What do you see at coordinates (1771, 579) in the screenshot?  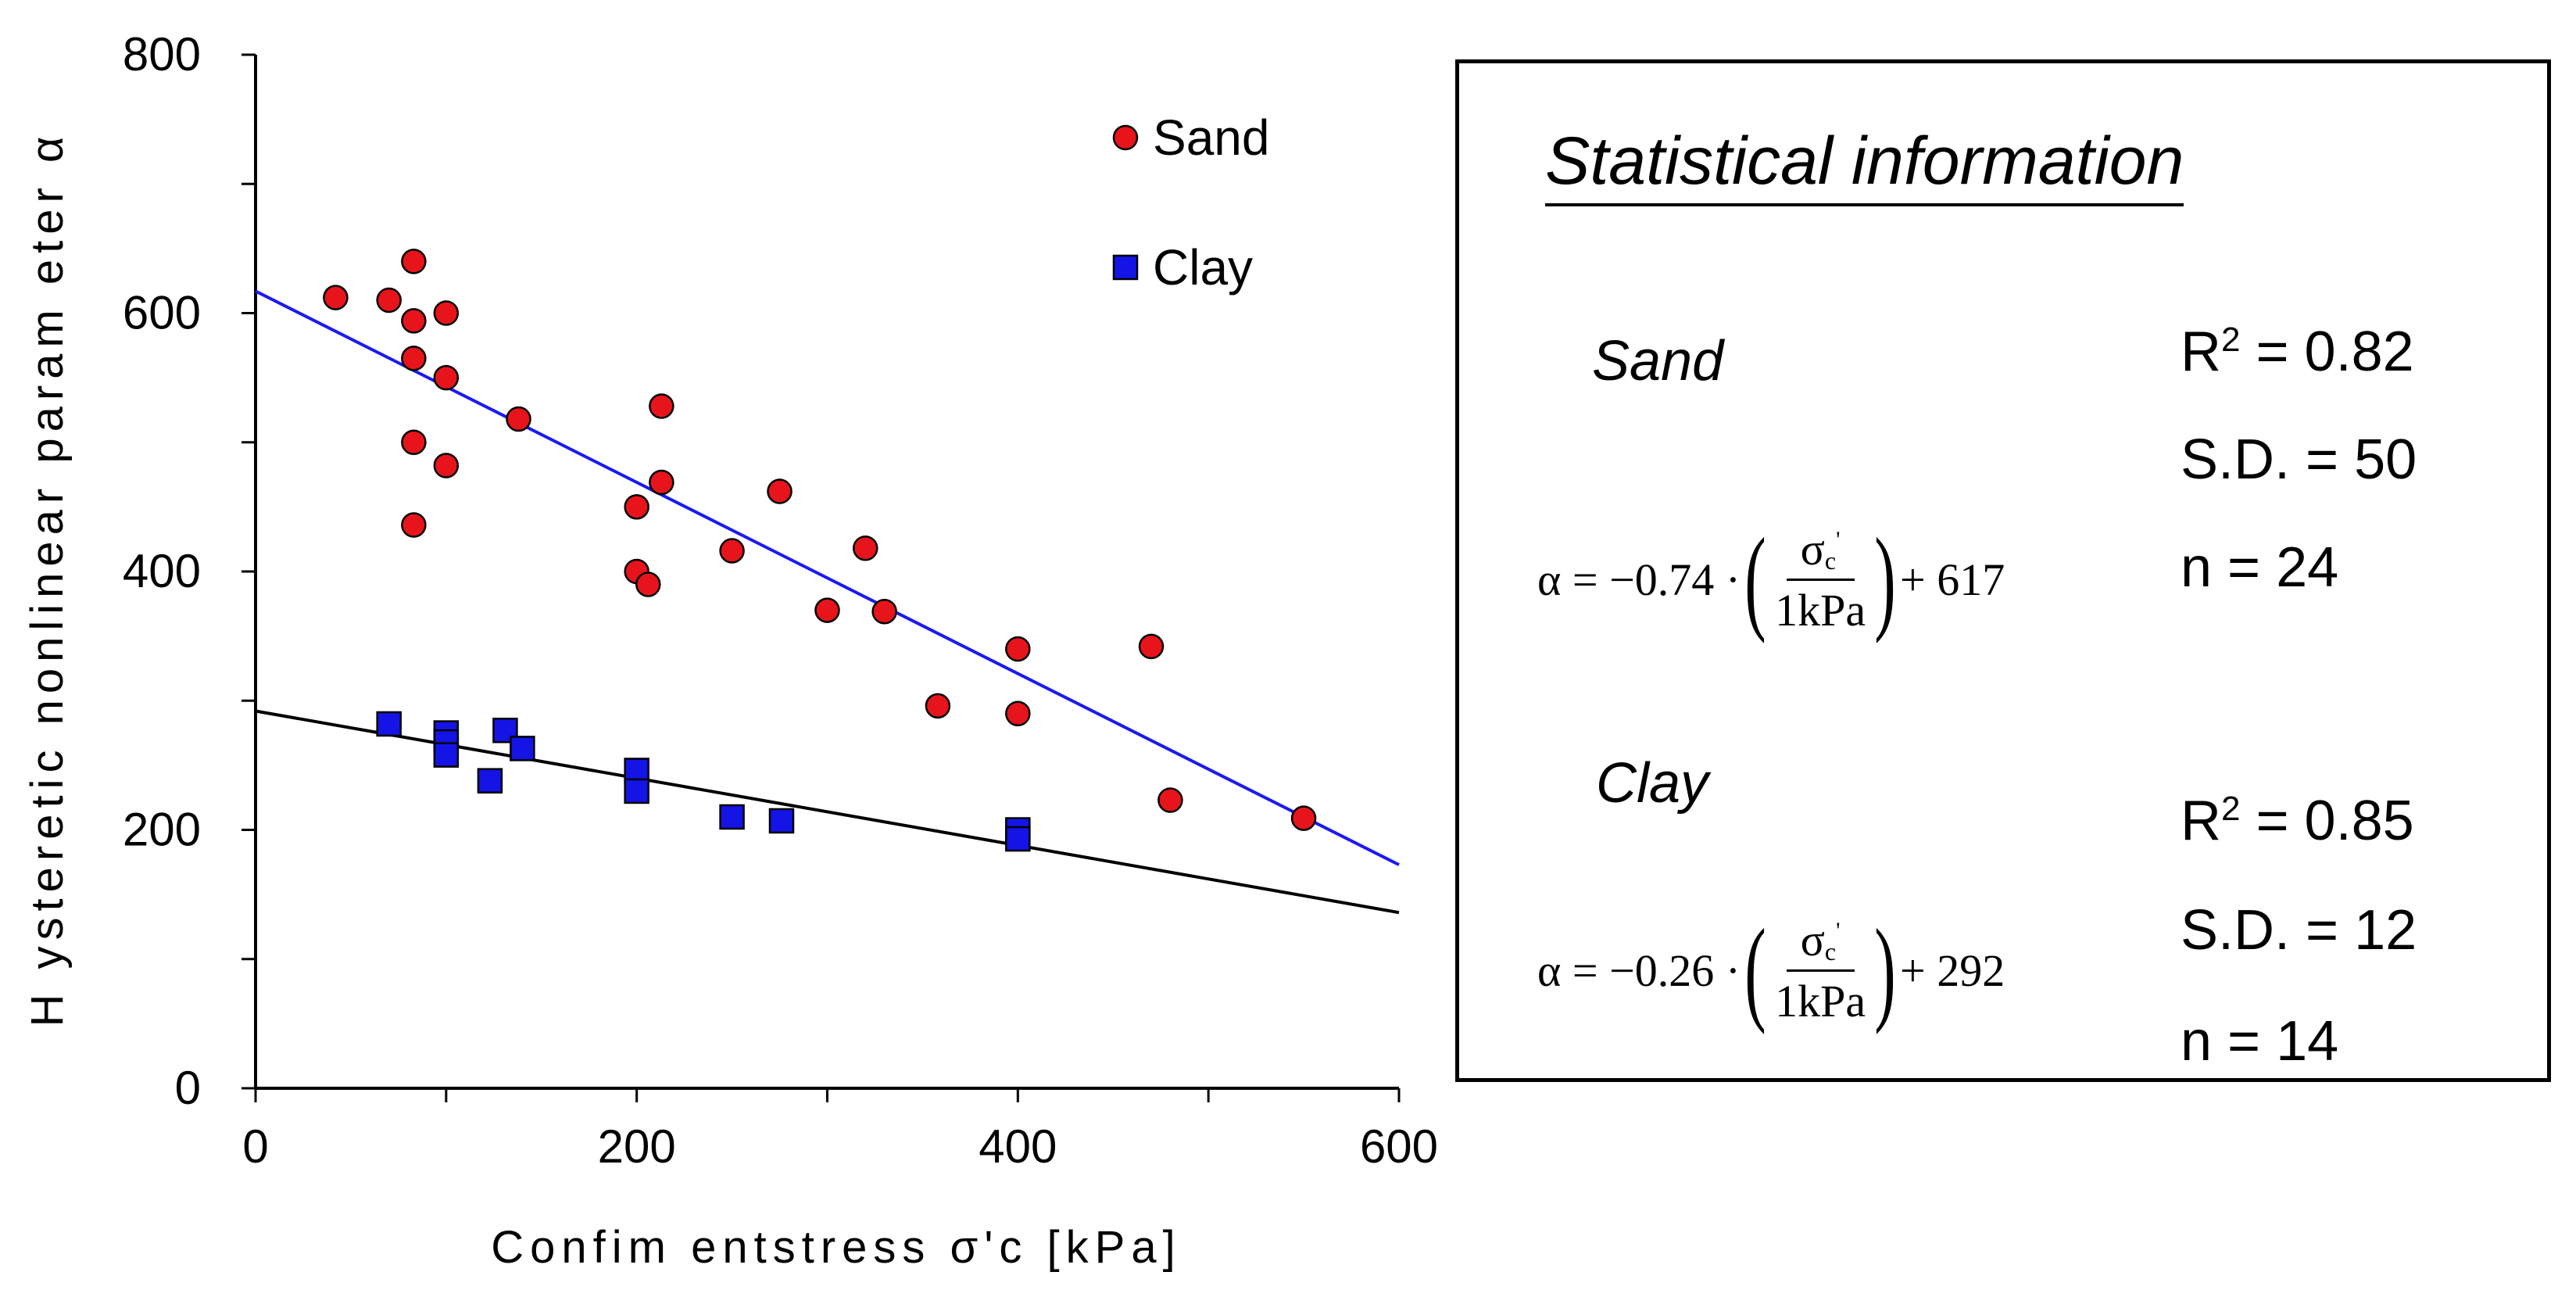 I see `sand-equation: α = −0.74 · ( σc' 1kPa ) + 617` at bounding box center [1771, 579].